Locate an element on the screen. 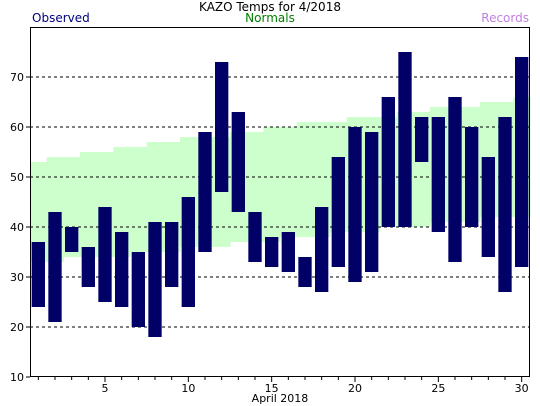 The image size is (540, 406). y-tick-label-50: 50 is located at coordinates (17, 177).